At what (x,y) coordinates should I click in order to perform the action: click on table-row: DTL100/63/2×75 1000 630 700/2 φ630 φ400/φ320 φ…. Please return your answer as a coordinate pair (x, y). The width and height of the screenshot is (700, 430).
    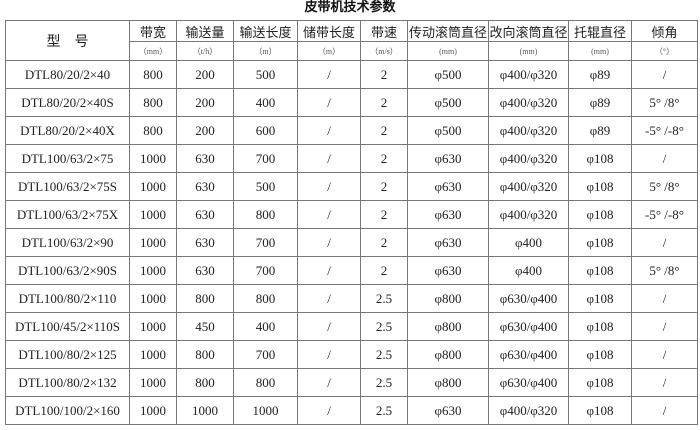
    Looking at the image, I should click on (351, 158).